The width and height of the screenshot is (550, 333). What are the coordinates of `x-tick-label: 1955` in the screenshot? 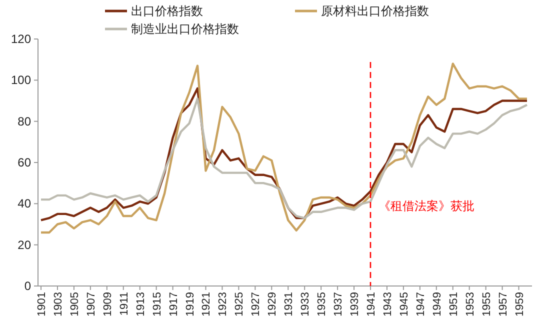 It's located at (486, 304).